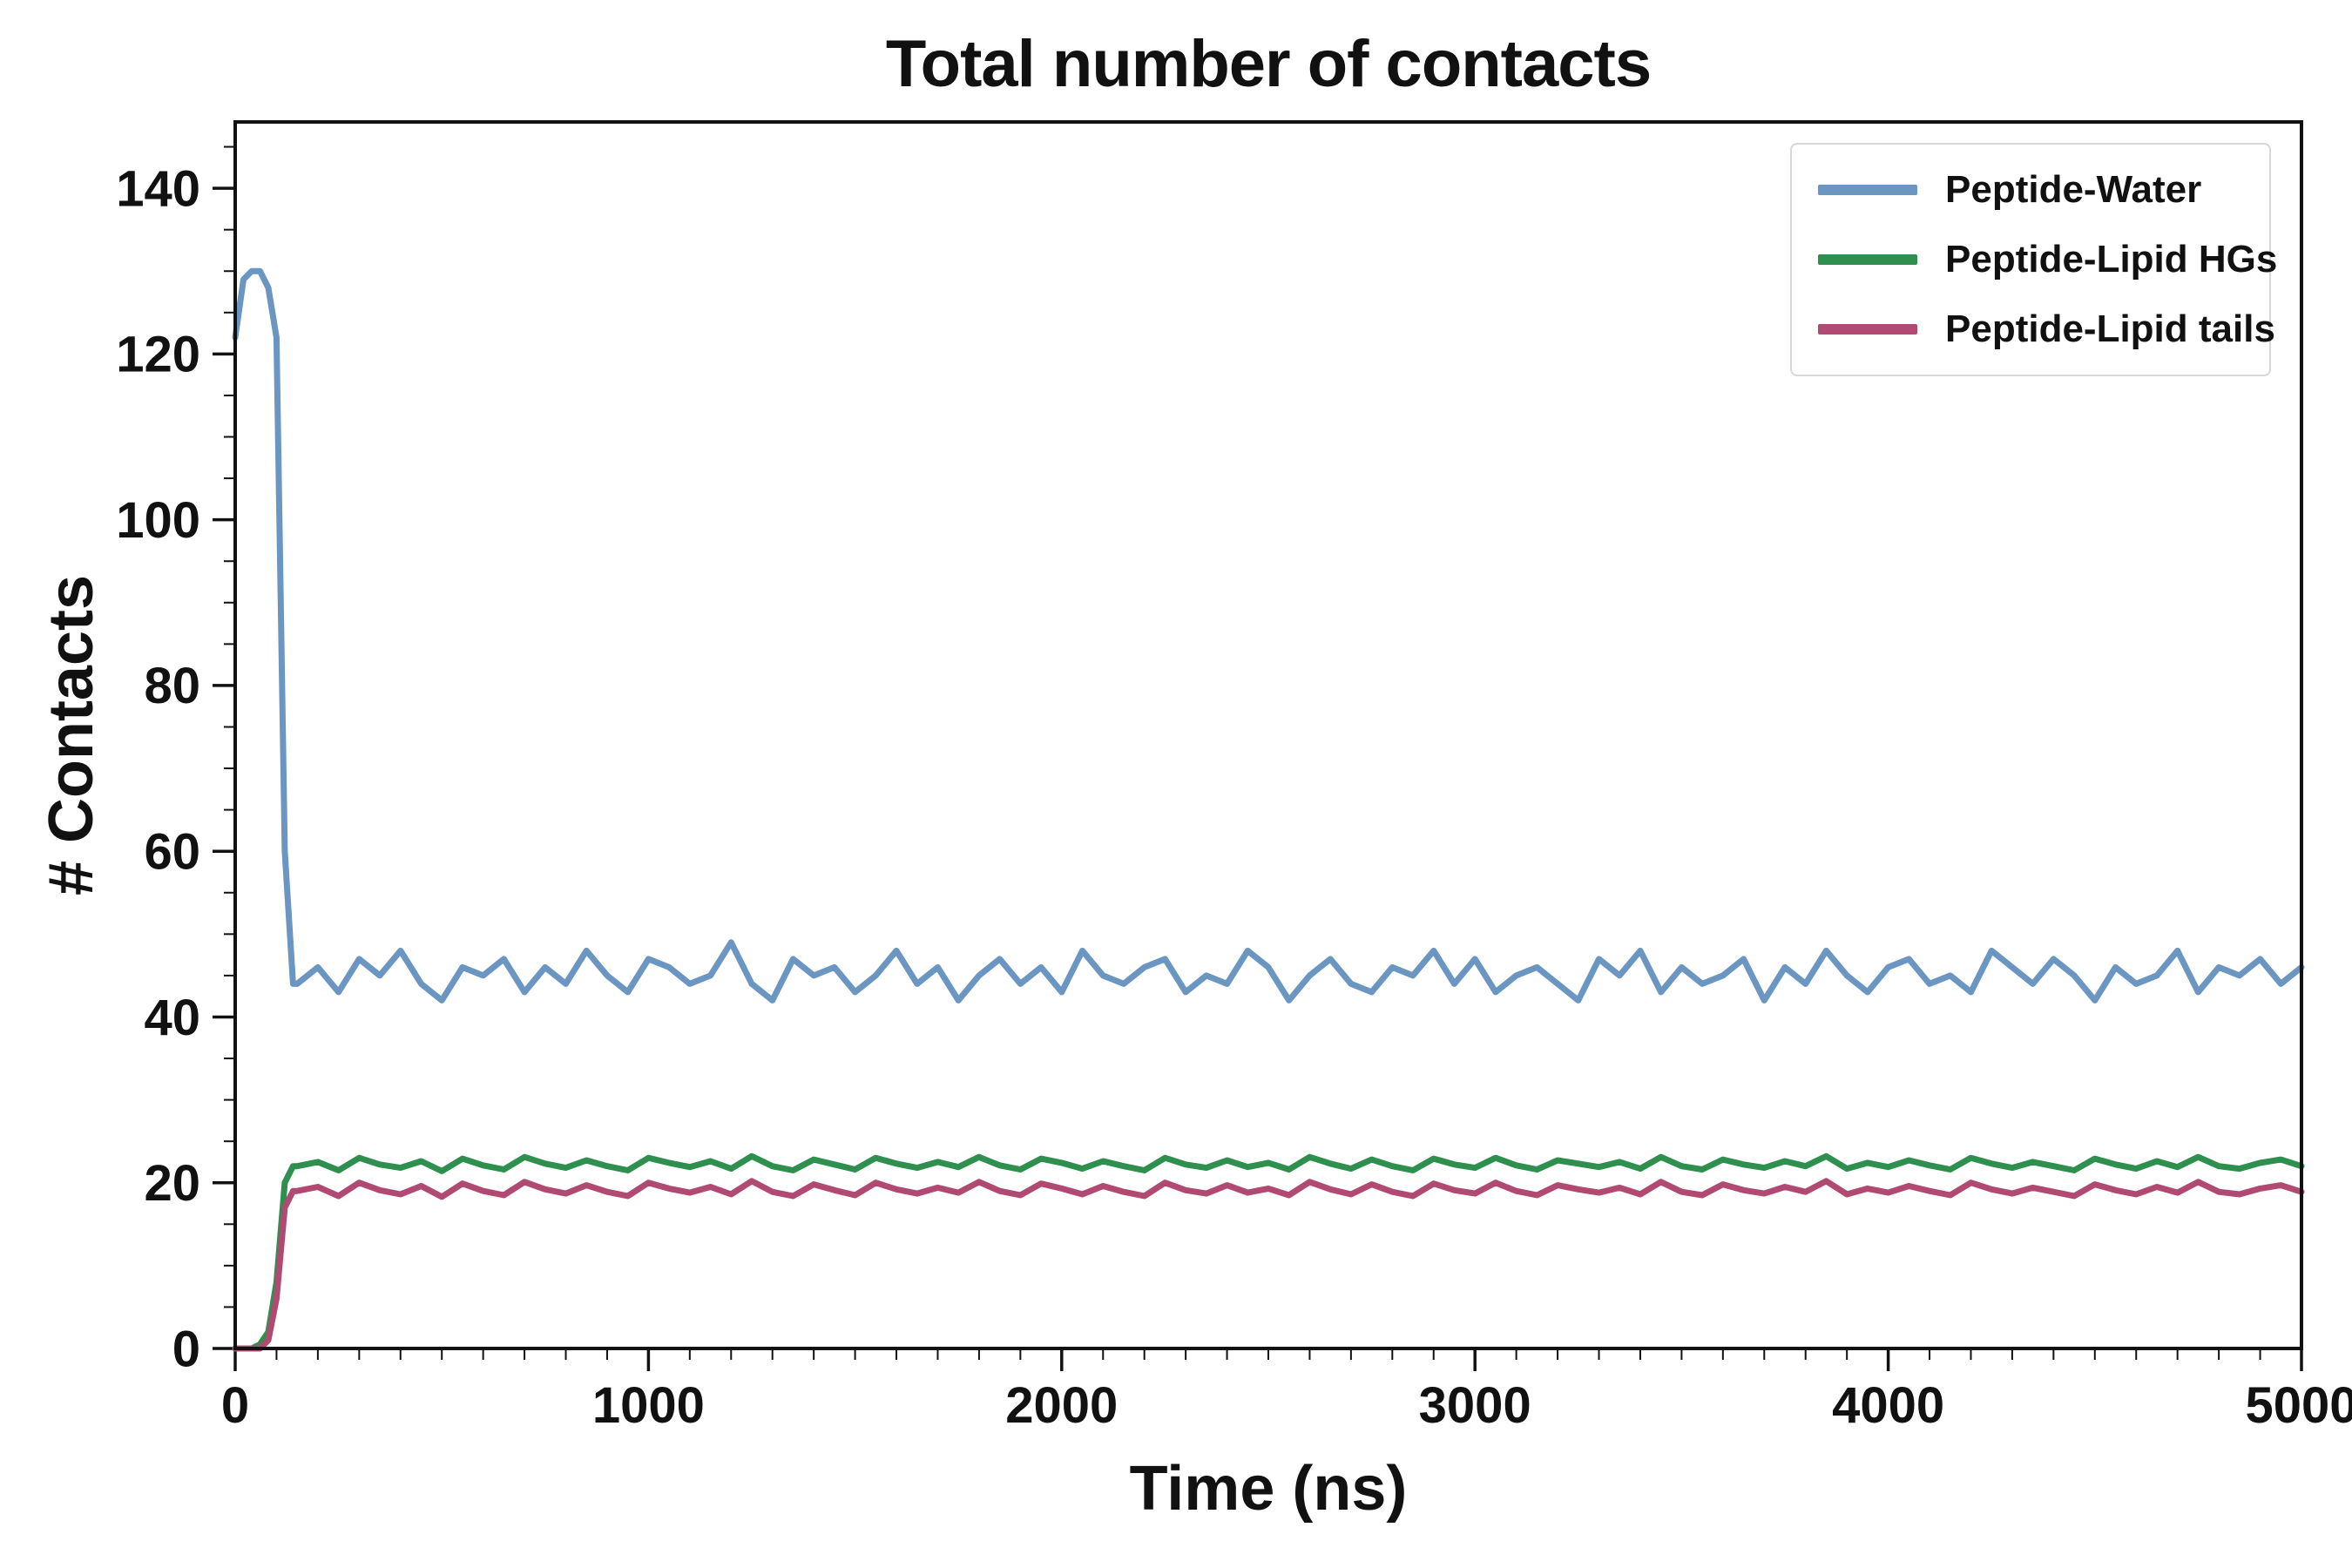 The height and width of the screenshot is (1568, 2352). I want to click on legend-item-peptide-lipid-tails: Peptide-Lipid tails, so click(2046, 329).